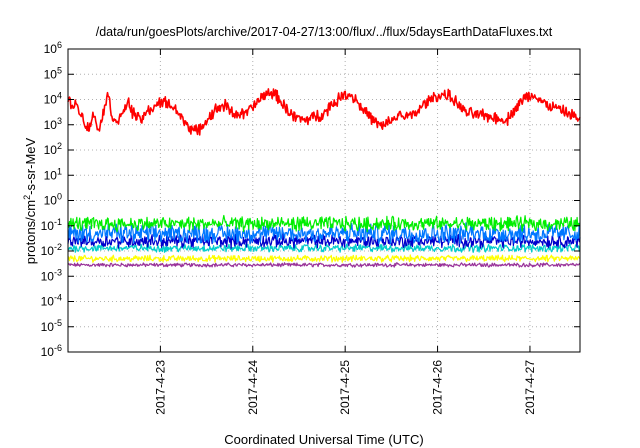 This screenshot has width=640, height=448. Describe the element at coordinates (53, 99) in the screenshot. I see `y-tick-label: 10⁴` at that location.